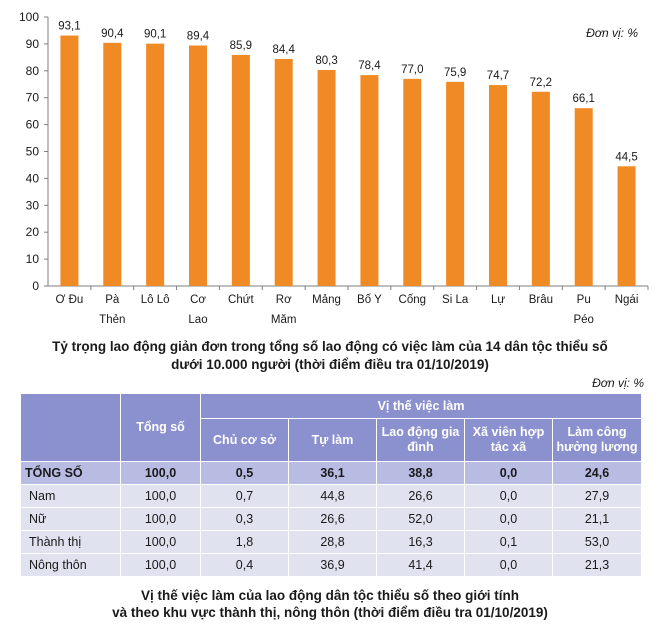  What do you see at coordinates (412, 70) in the screenshot?
I see `data-label: 77,0` at bounding box center [412, 70].